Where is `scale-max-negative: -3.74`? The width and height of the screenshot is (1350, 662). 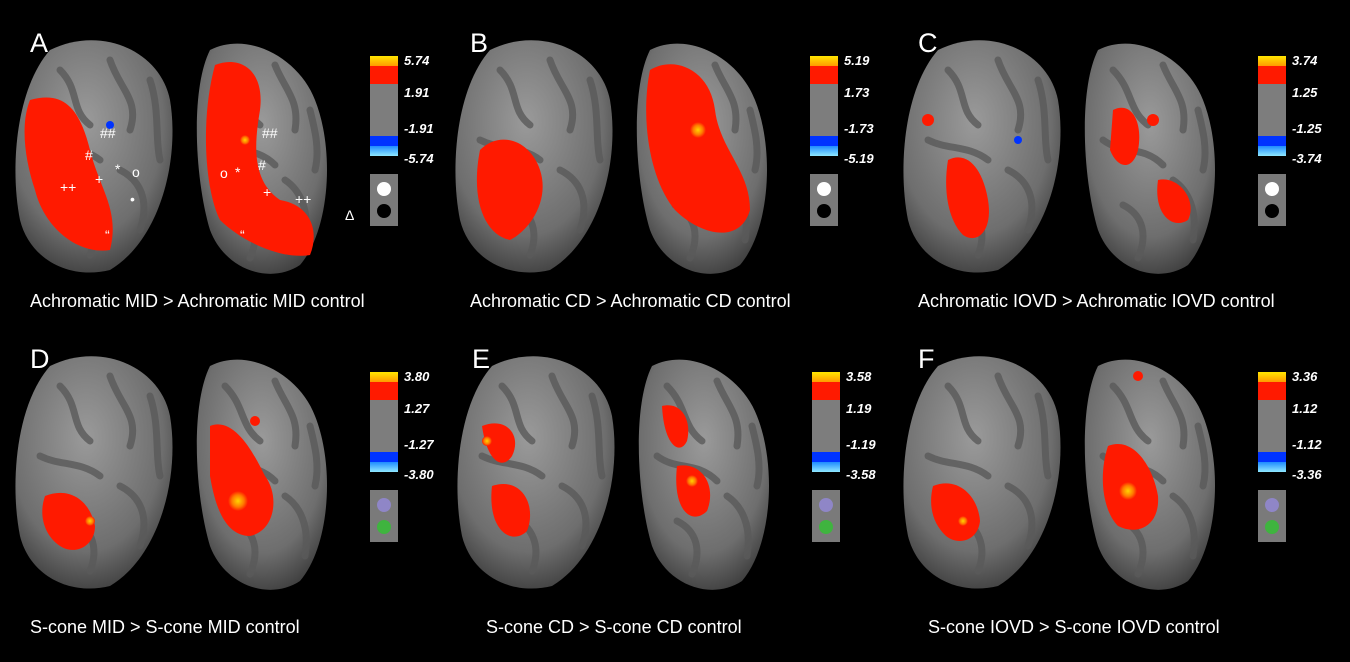 scale-max-negative: -3.74 is located at coordinates (1307, 158).